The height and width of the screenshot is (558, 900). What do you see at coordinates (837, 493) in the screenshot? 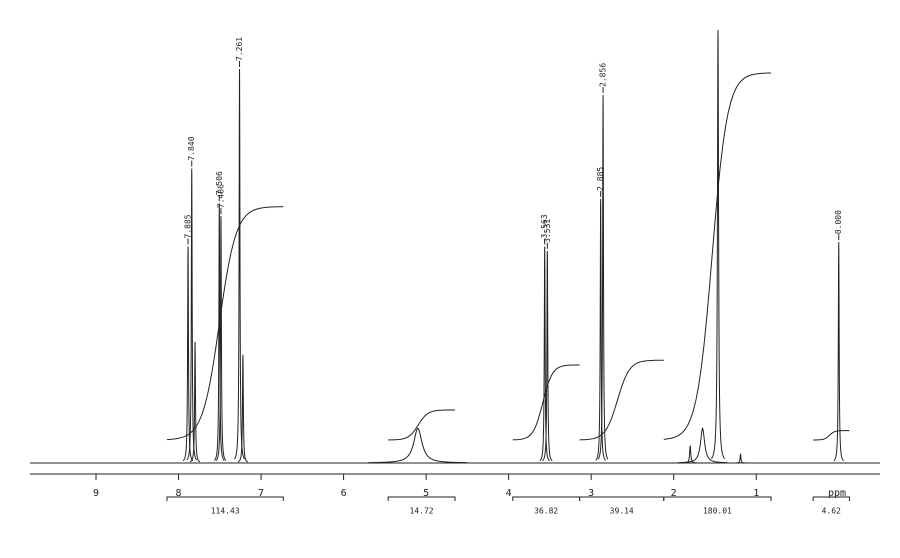
I see `x-axis-label: ppm` at bounding box center [837, 493].